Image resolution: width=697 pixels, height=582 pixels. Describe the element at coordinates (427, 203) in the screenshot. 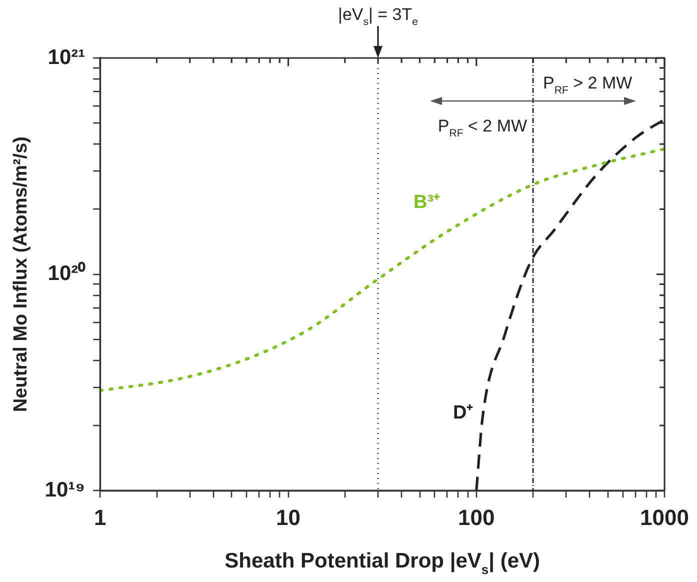

I see `series-label: B³⁺` at that location.